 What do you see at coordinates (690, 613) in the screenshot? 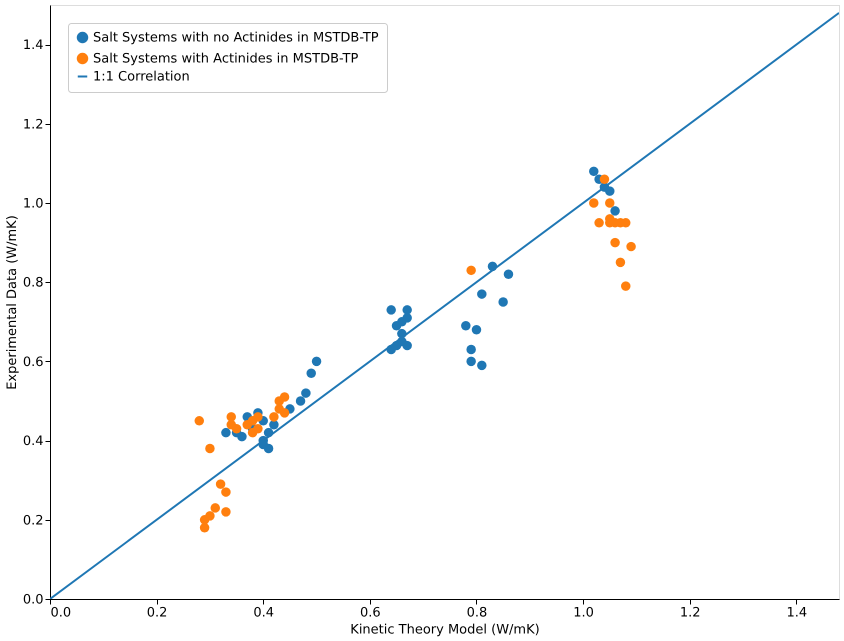
I see `x-tick-label: 1.2` at bounding box center [690, 613].